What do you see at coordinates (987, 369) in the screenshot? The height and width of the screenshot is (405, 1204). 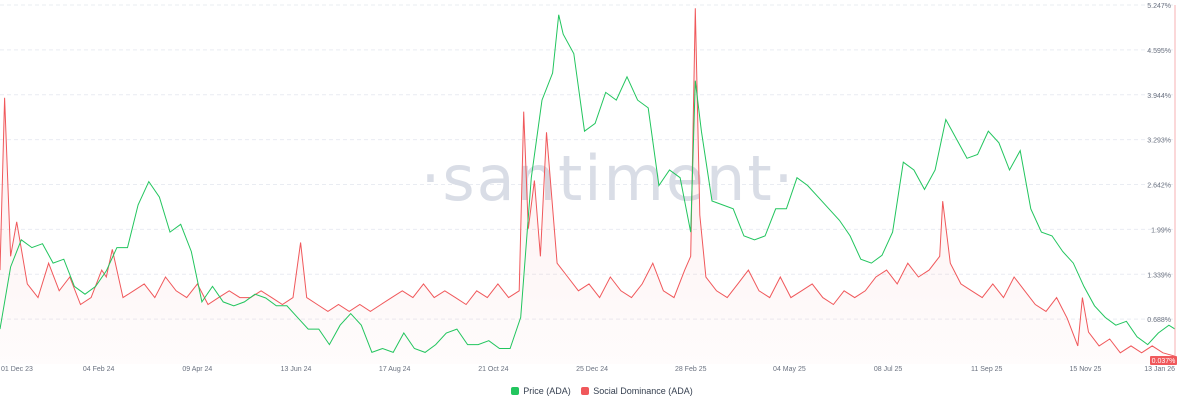 I see `x-tick-label: 11 Sep 25` at bounding box center [987, 369].